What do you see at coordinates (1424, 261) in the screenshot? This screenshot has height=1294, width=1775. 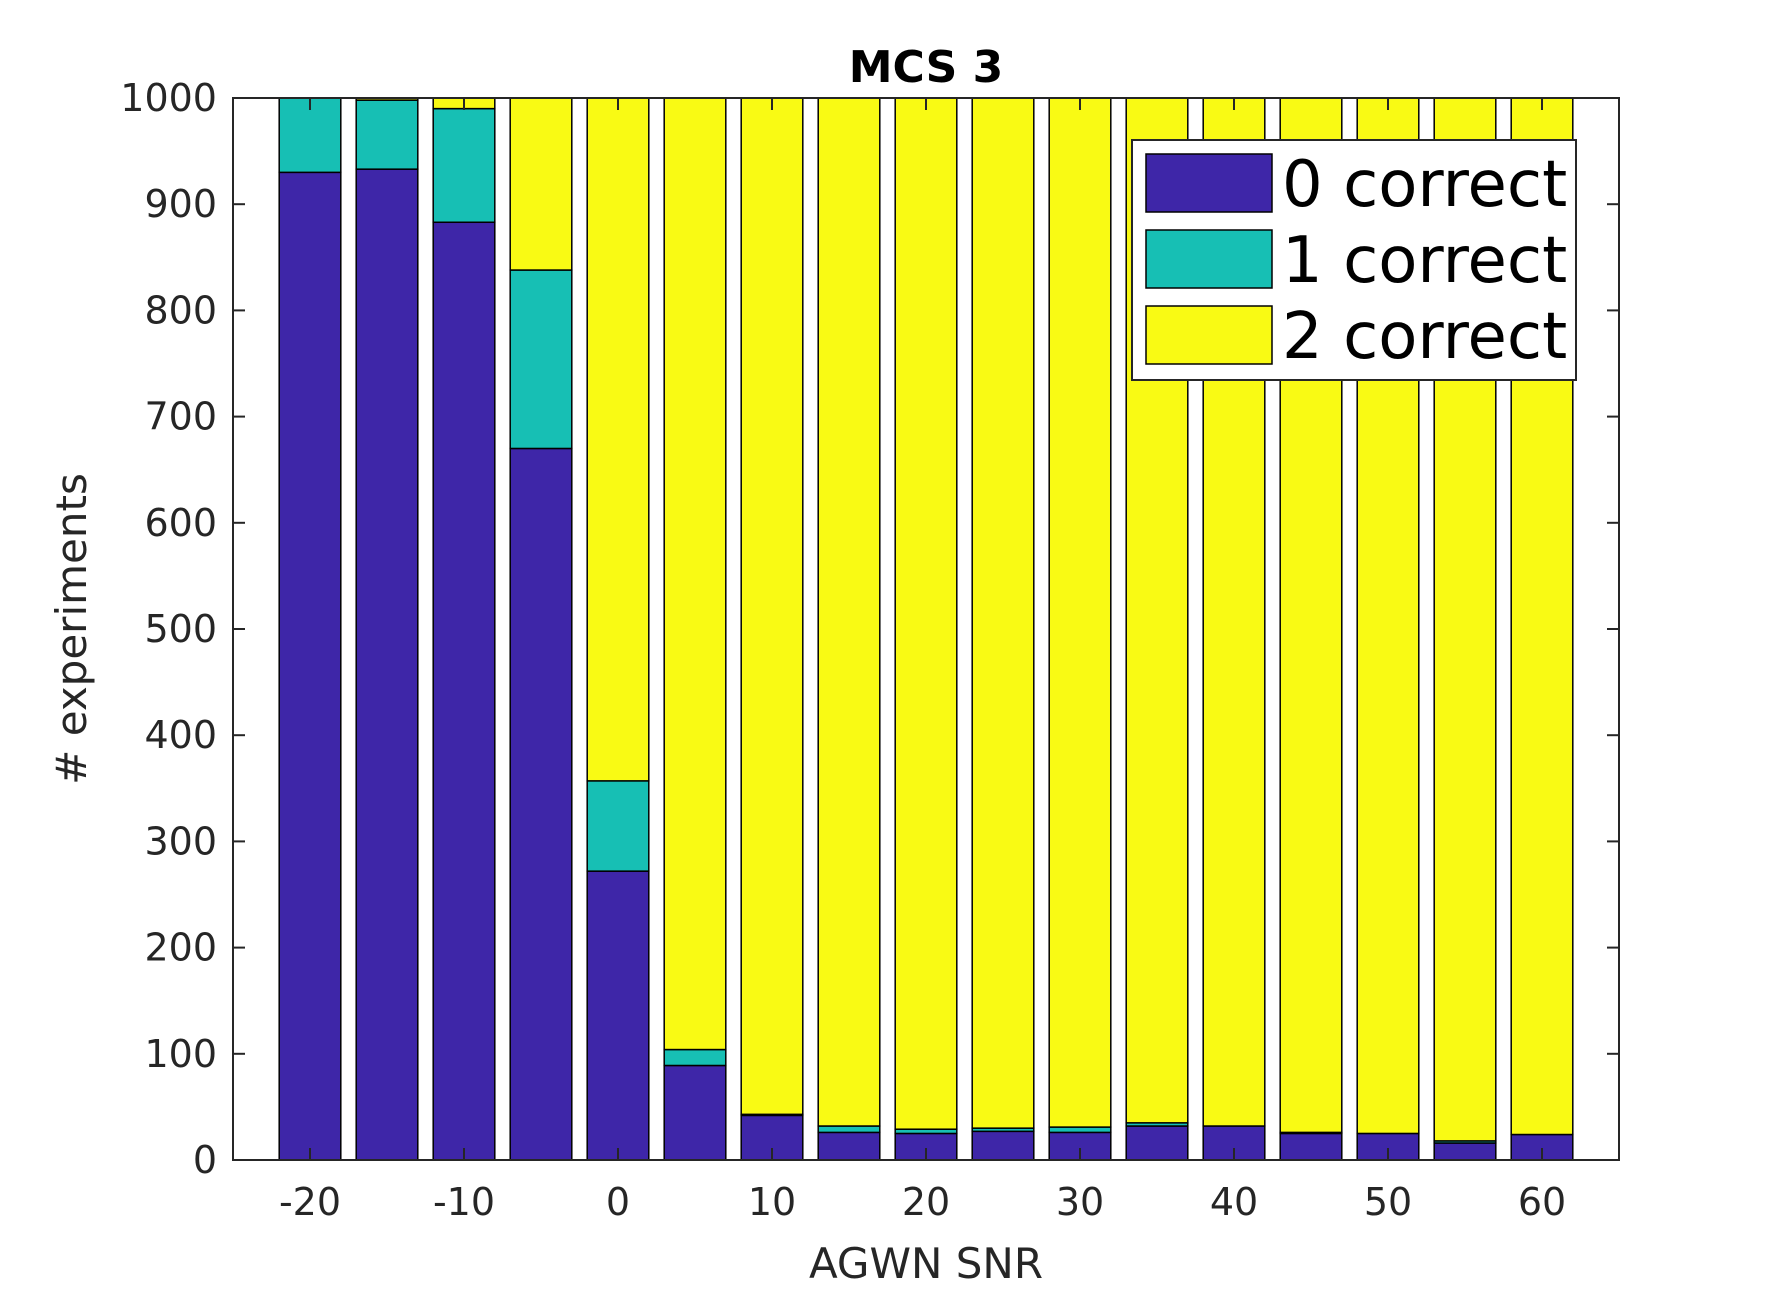 I see `legend-label: 1 correct` at bounding box center [1424, 261].